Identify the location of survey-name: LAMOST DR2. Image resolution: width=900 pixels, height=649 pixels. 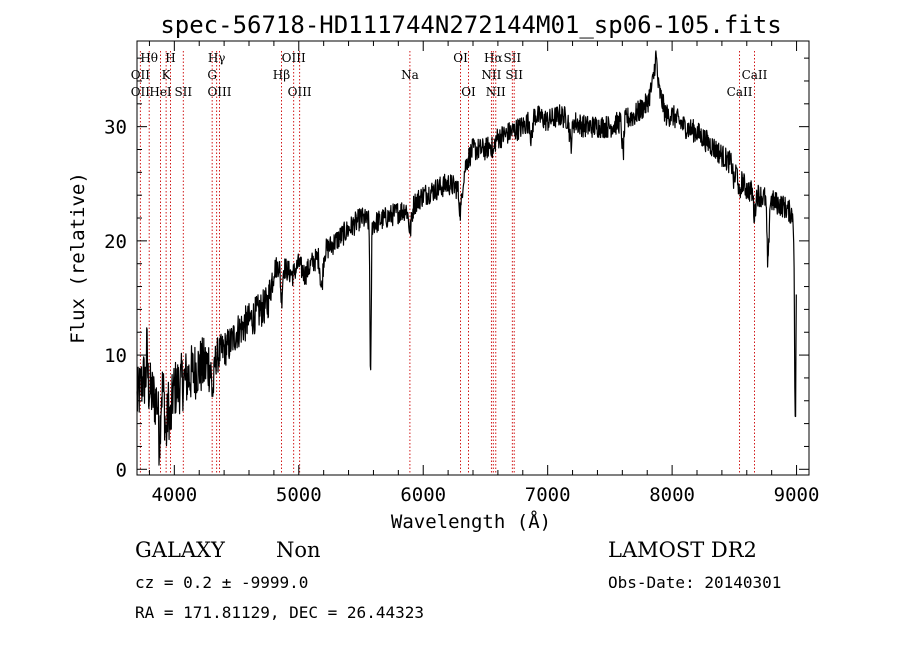
(682, 550).